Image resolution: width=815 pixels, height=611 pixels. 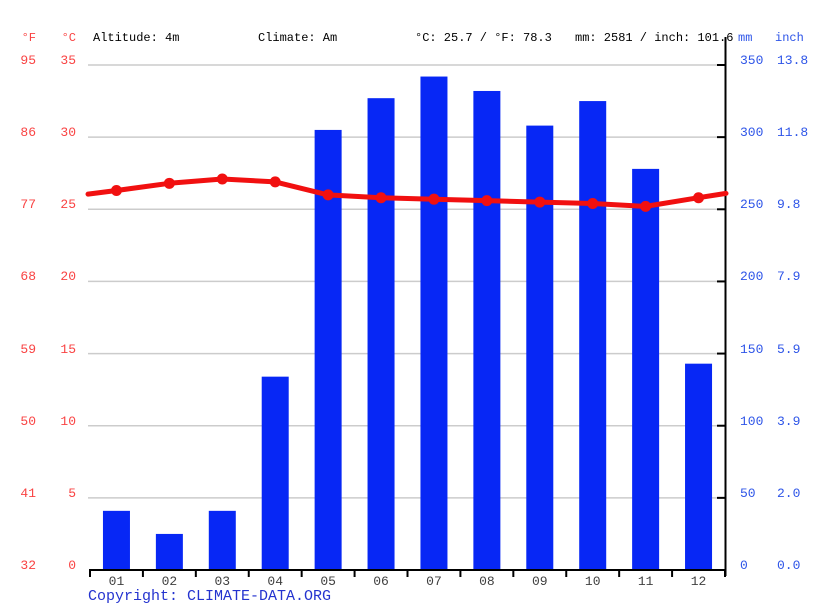 I want to click on copyright-link: CLIMATE-DATA.ORG, so click(x=259, y=596).